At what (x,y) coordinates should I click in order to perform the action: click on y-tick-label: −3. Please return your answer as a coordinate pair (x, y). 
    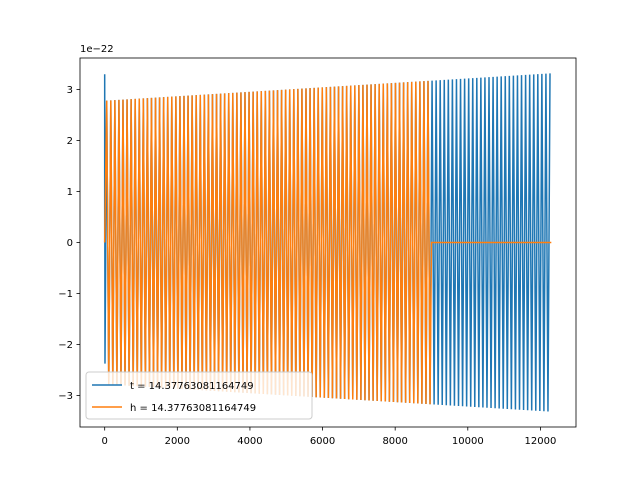
    Looking at the image, I should click on (65, 396).